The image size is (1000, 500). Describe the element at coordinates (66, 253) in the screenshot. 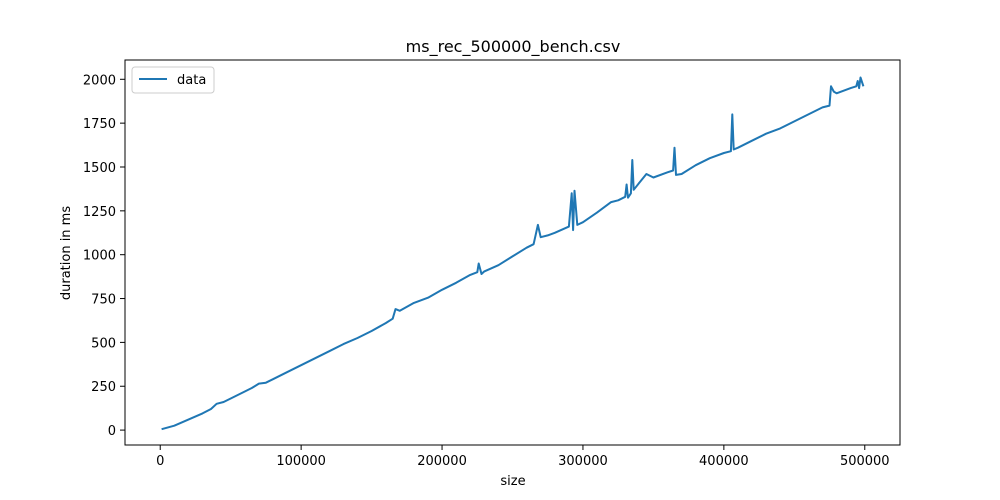

I see `y-axis-label: duration in ms` at that location.